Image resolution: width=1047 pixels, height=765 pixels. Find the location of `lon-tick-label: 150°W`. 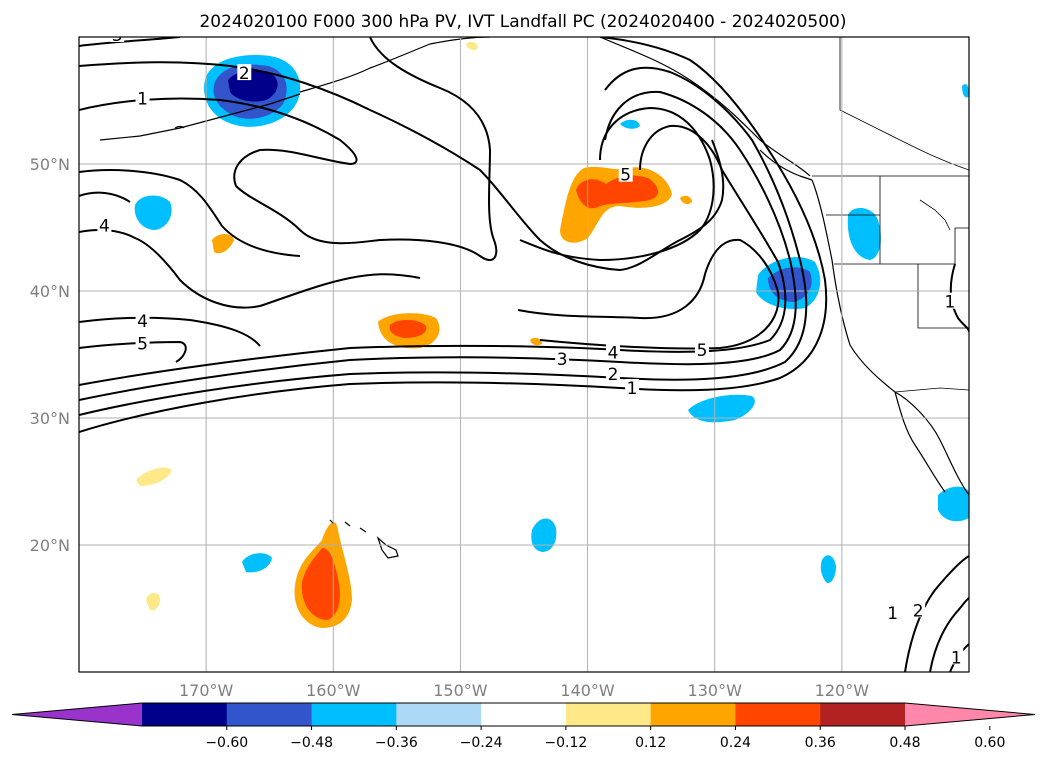

lon-tick-label: 150°W is located at coordinates (460, 690).